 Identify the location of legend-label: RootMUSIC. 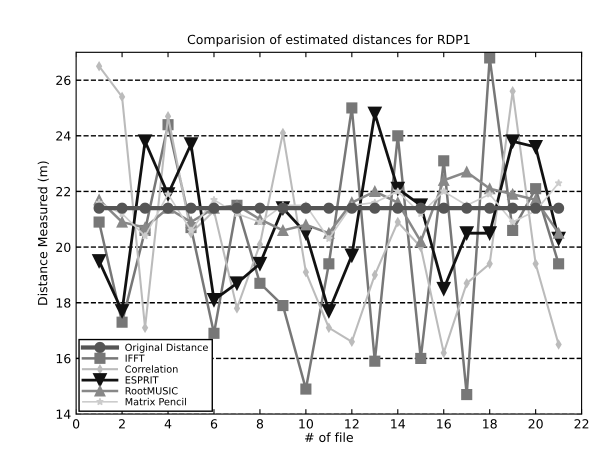
(152, 390).